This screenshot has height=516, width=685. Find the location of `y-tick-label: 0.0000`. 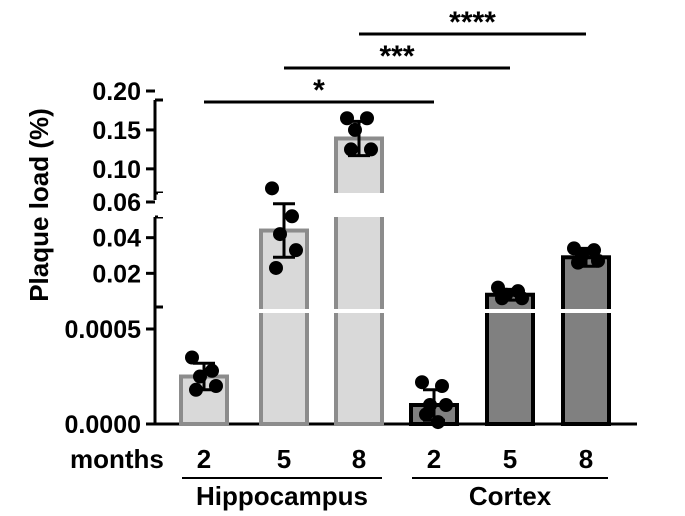

y-tick-label: 0.0000 is located at coordinates (103, 425).